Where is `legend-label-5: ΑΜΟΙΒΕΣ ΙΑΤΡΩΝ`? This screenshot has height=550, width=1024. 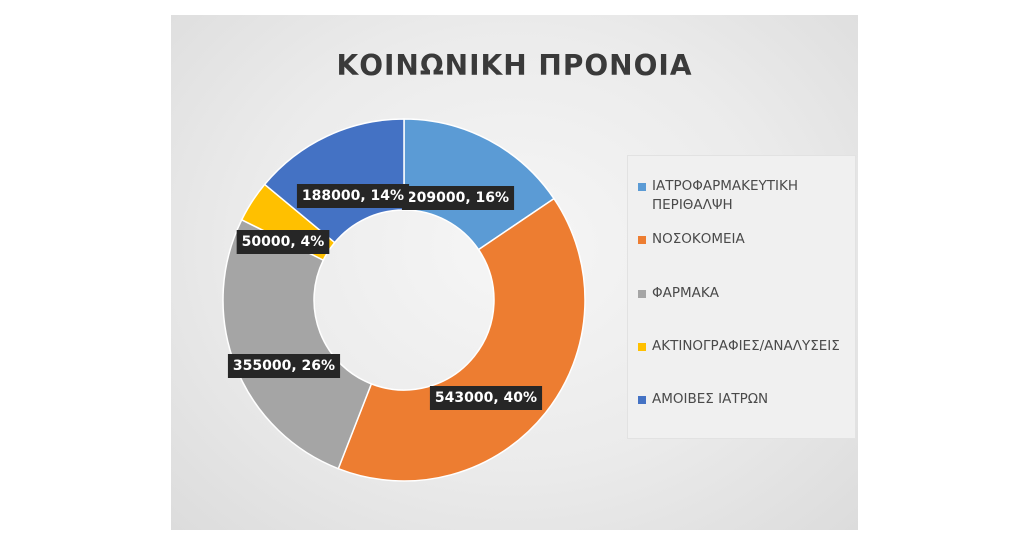
legend-label-5: ΑΜΟΙΒΕΣ ΙΑΤΡΩΝ is located at coordinates (710, 399).